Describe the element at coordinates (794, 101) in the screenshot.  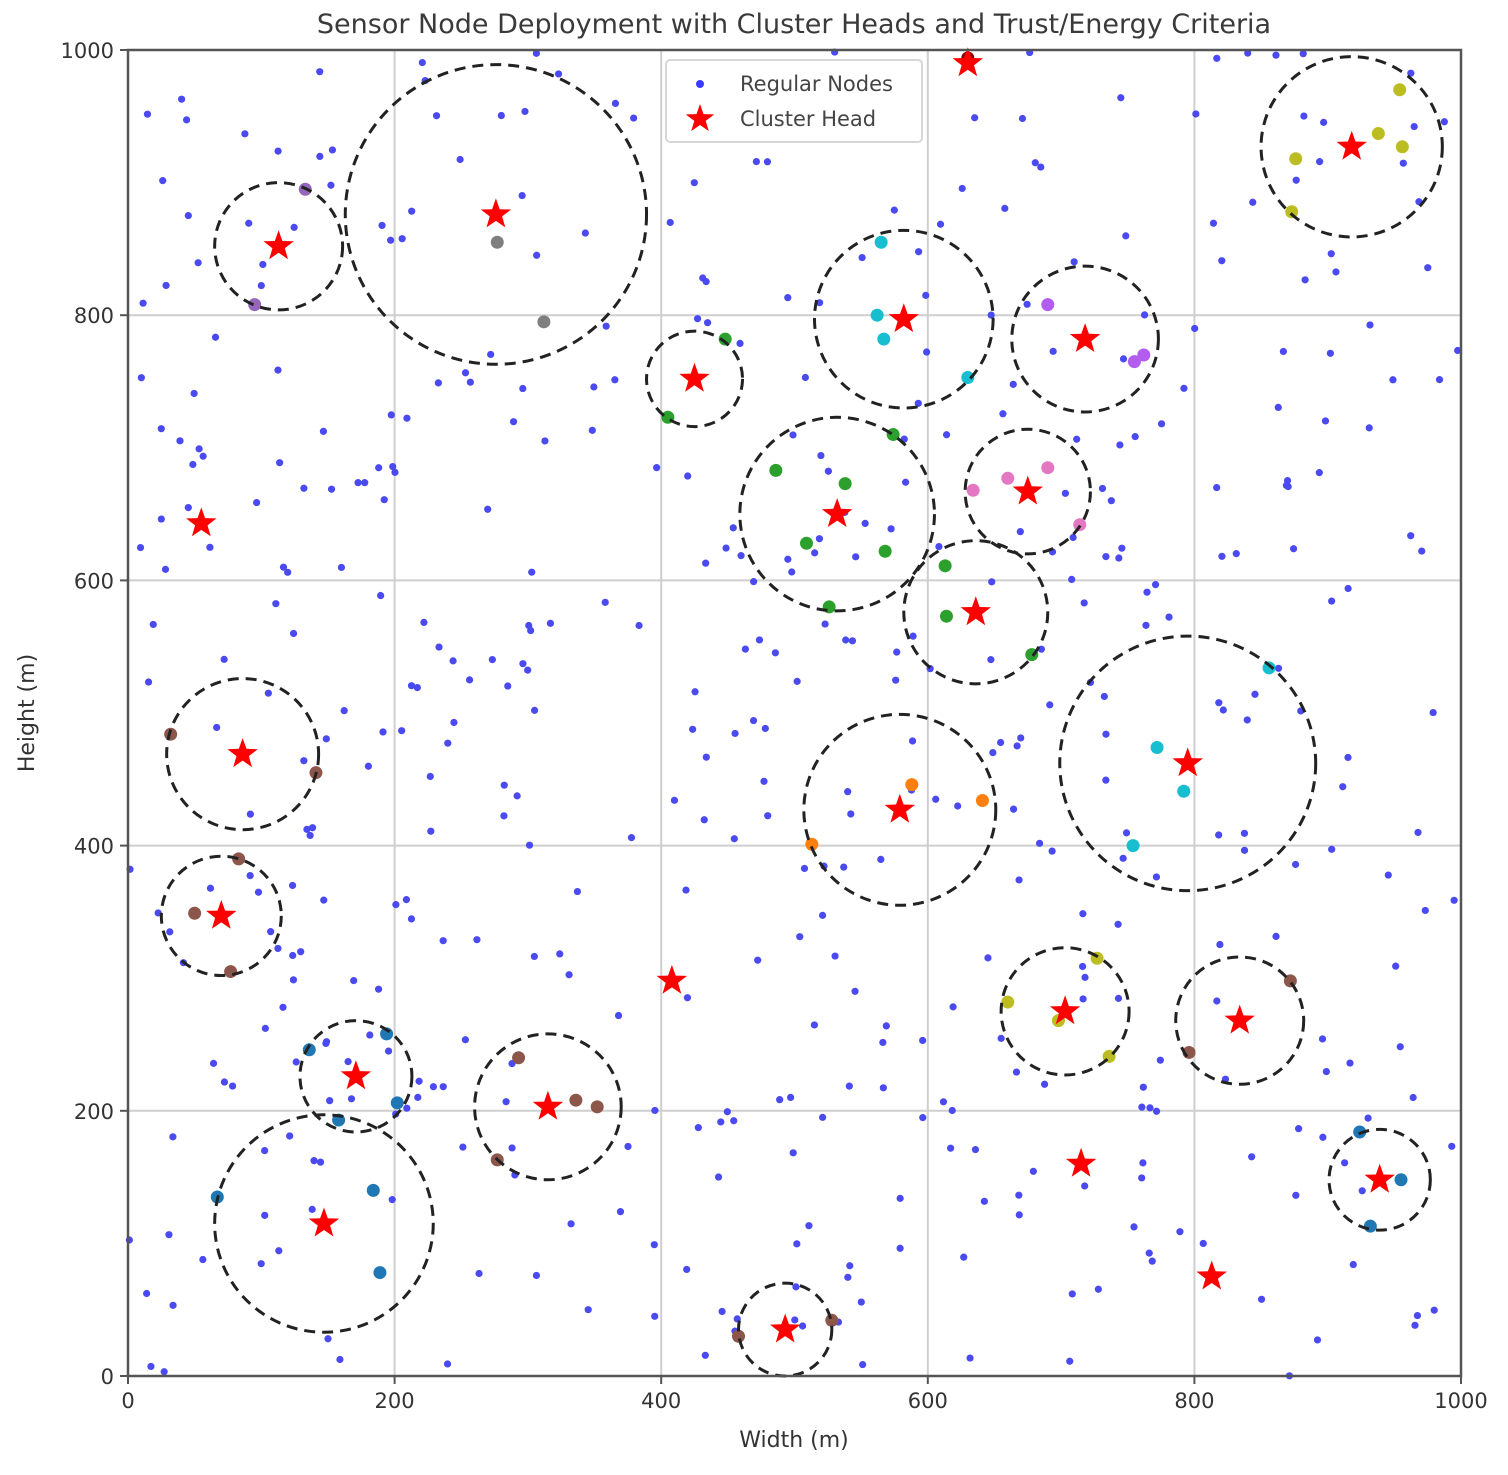
I see `legend: Regular Nodes Cluster Head` at that location.